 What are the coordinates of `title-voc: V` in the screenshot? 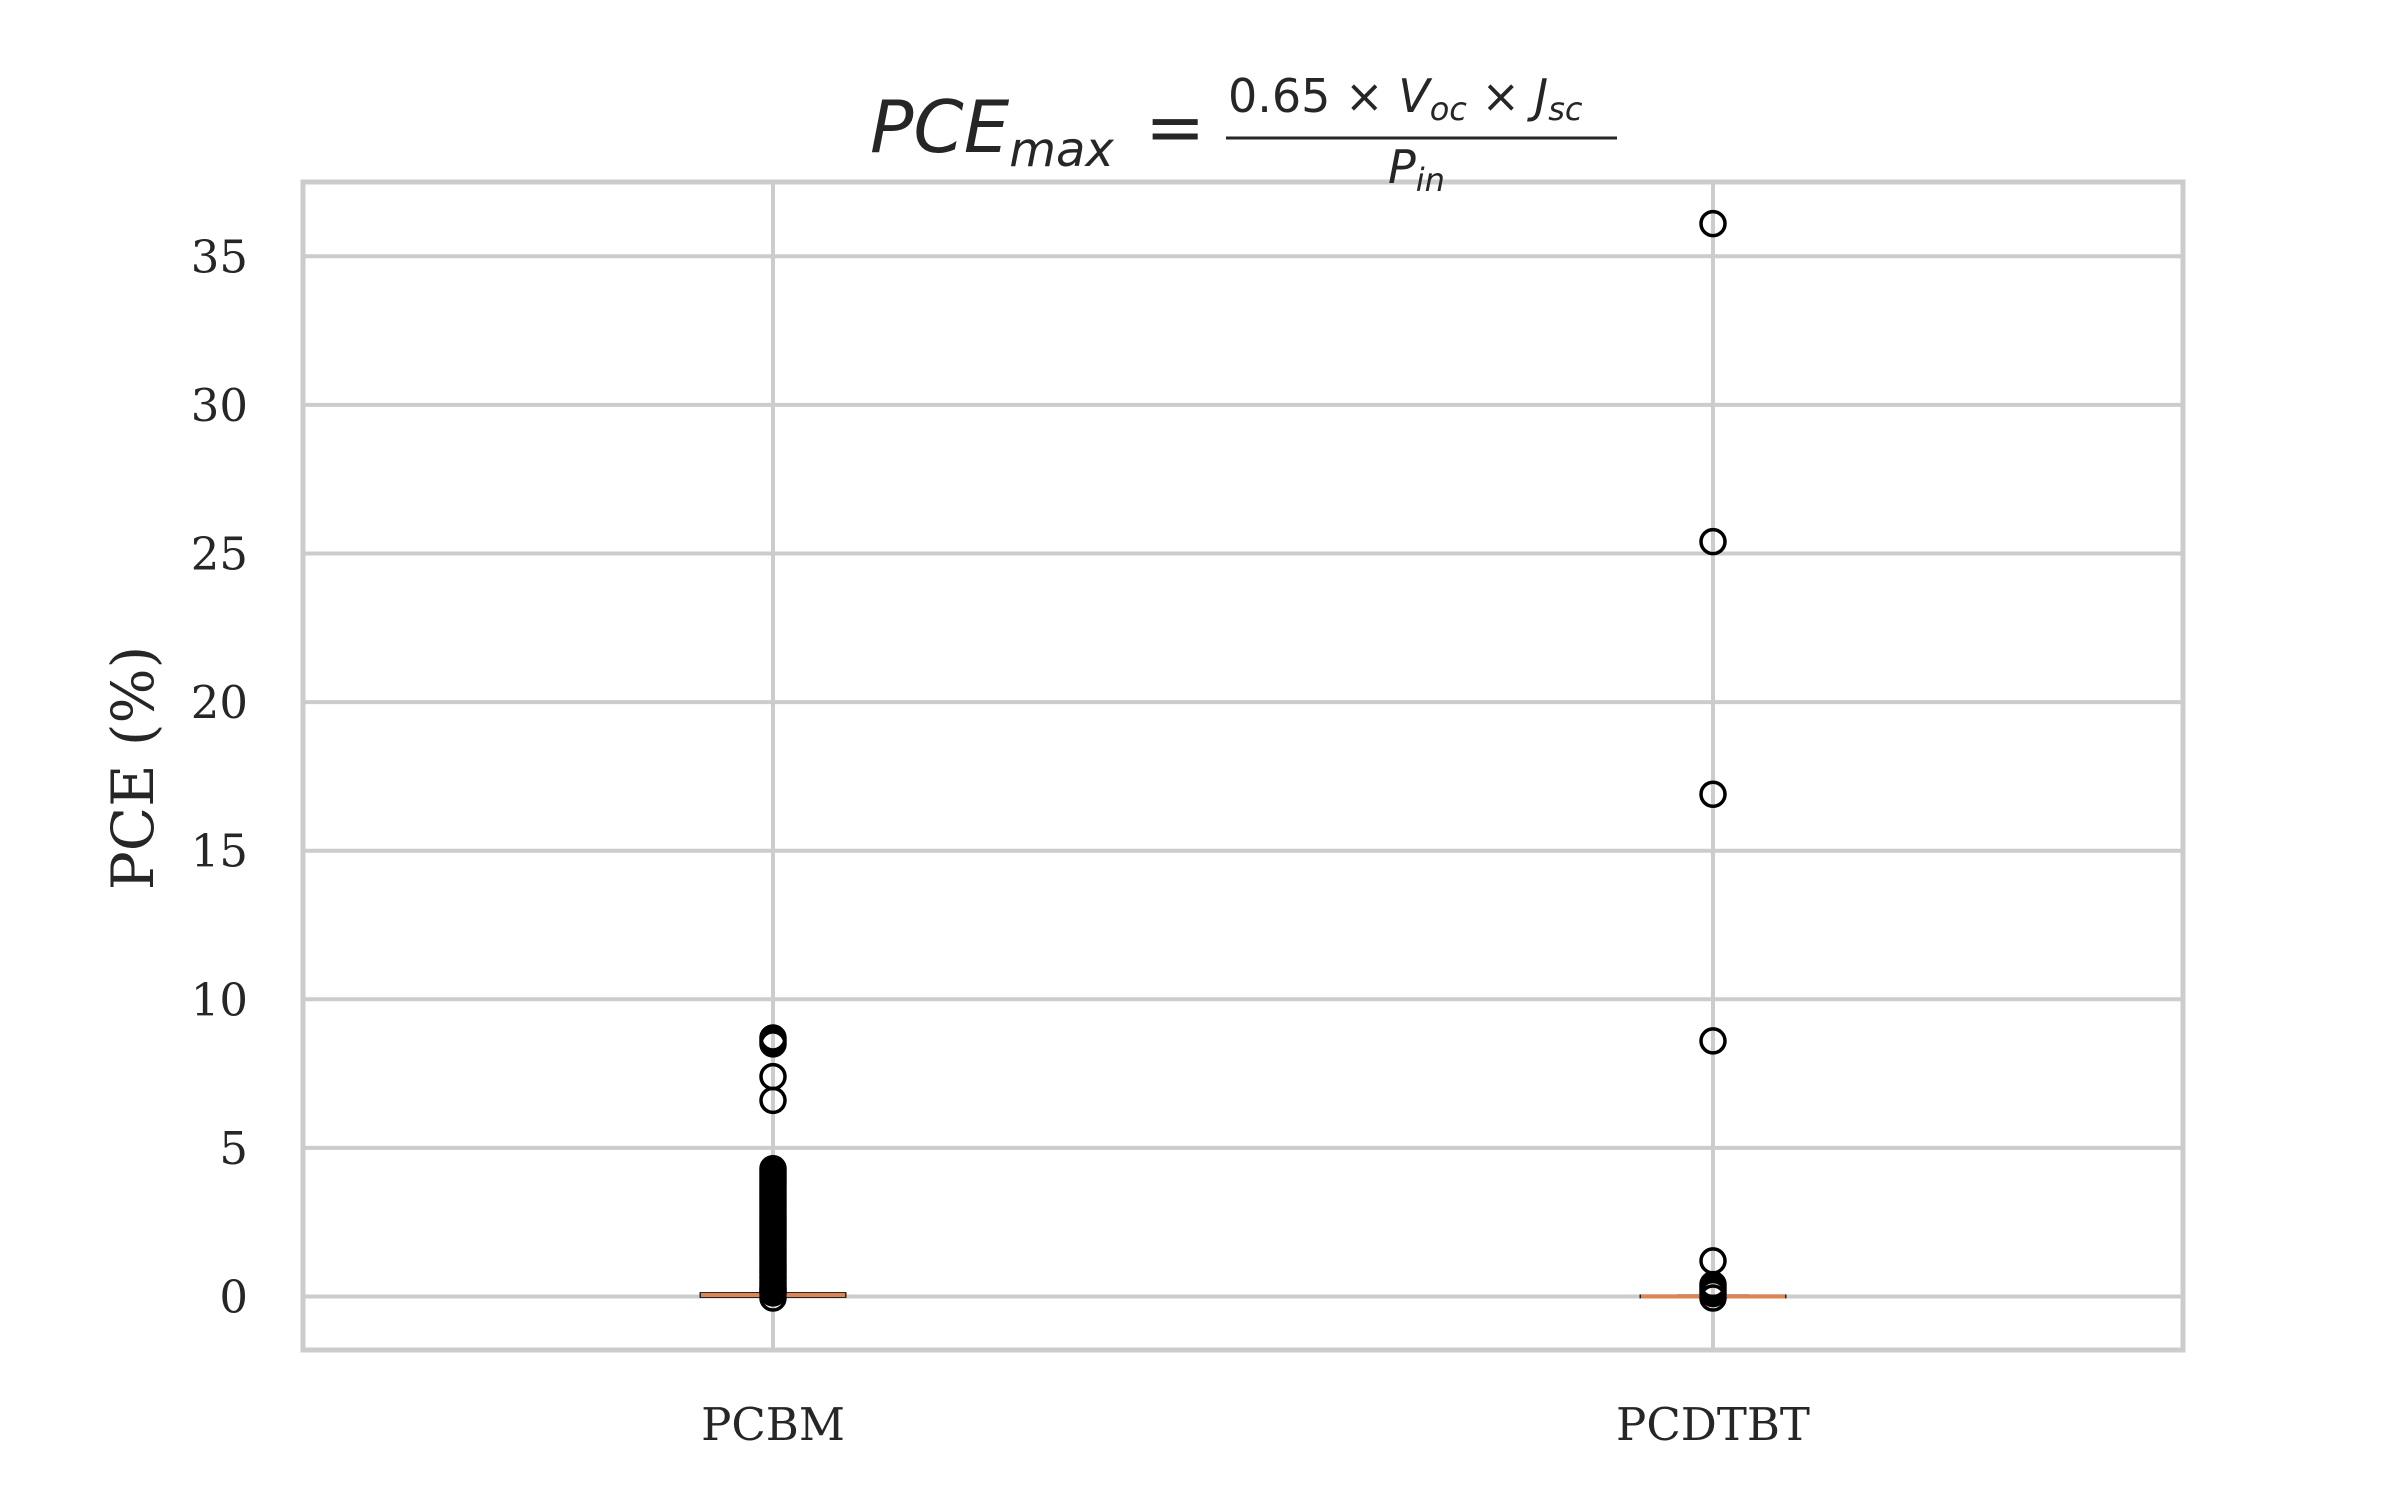 It's located at (1415, 96).